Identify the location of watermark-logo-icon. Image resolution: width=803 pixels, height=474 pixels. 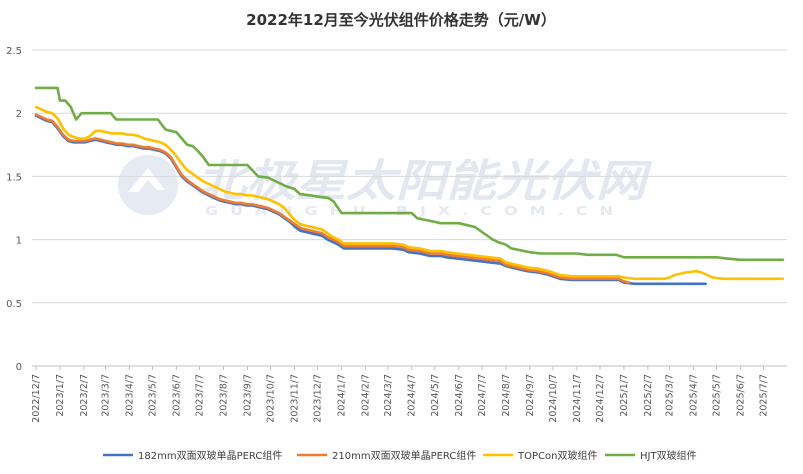
(148, 185).